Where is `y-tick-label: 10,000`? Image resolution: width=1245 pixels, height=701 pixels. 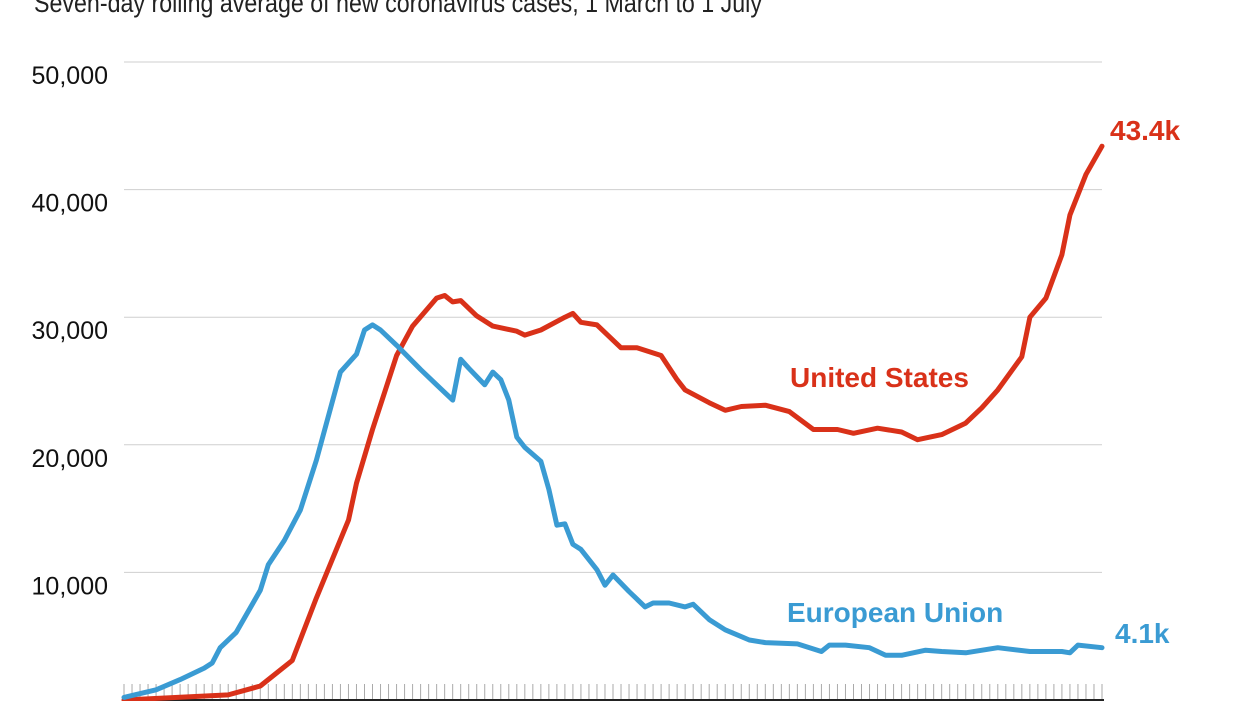 y-tick-label: 10,000 is located at coordinates (70, 586).